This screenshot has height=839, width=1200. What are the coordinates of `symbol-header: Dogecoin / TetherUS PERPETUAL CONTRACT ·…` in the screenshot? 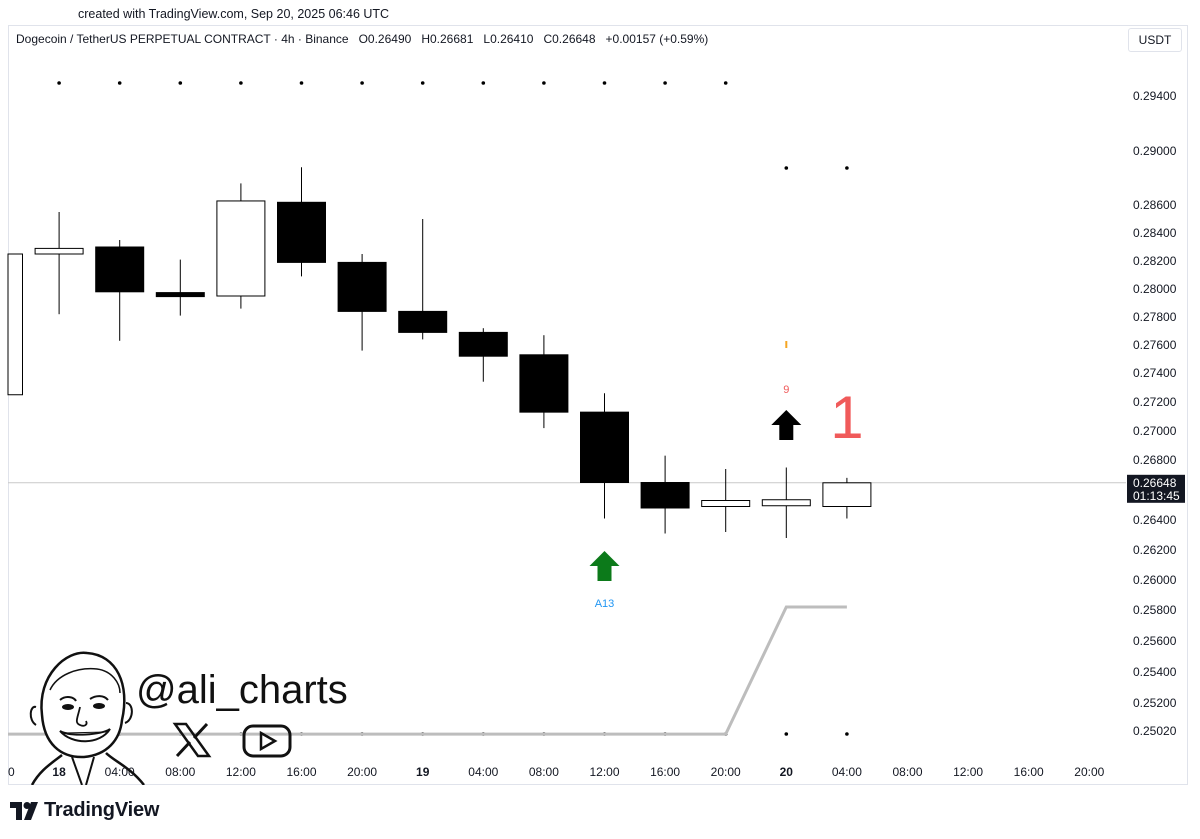 It's located at (362, 39).